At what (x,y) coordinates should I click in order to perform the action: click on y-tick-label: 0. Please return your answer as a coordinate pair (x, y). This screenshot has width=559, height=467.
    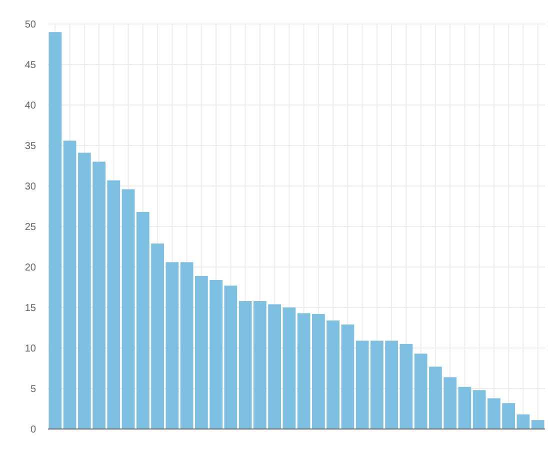
    Looking at the image, I should click on (33, 430).